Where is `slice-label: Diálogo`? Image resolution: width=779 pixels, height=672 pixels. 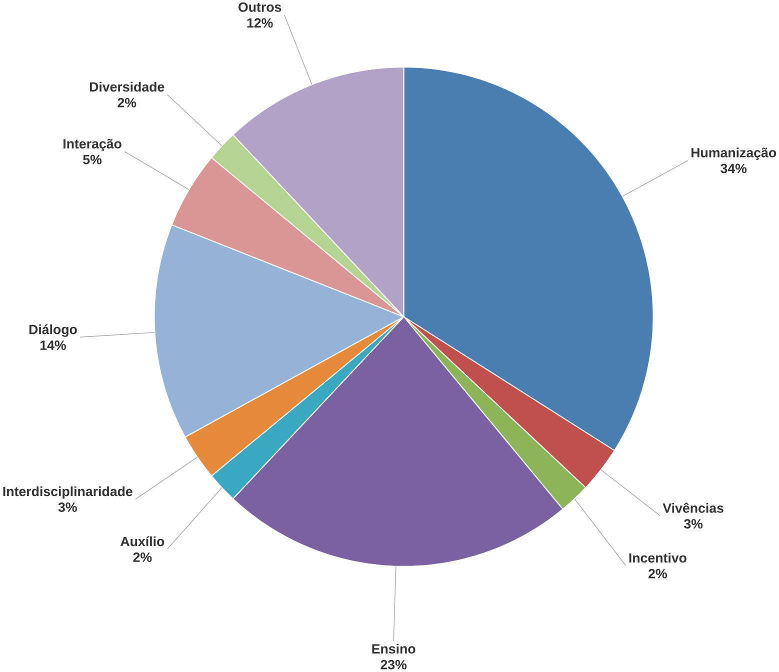
slice-label: Diálogo is located at coordinates (53, 331).